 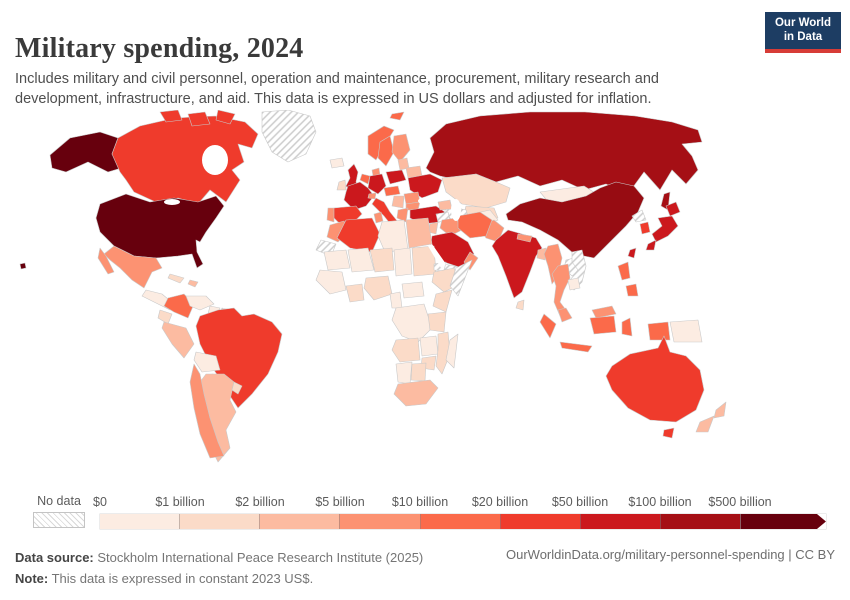 What do you see at coordinates (178, 340) in the screenshot?
I see `country-peru` at bounding box center [178, 340].